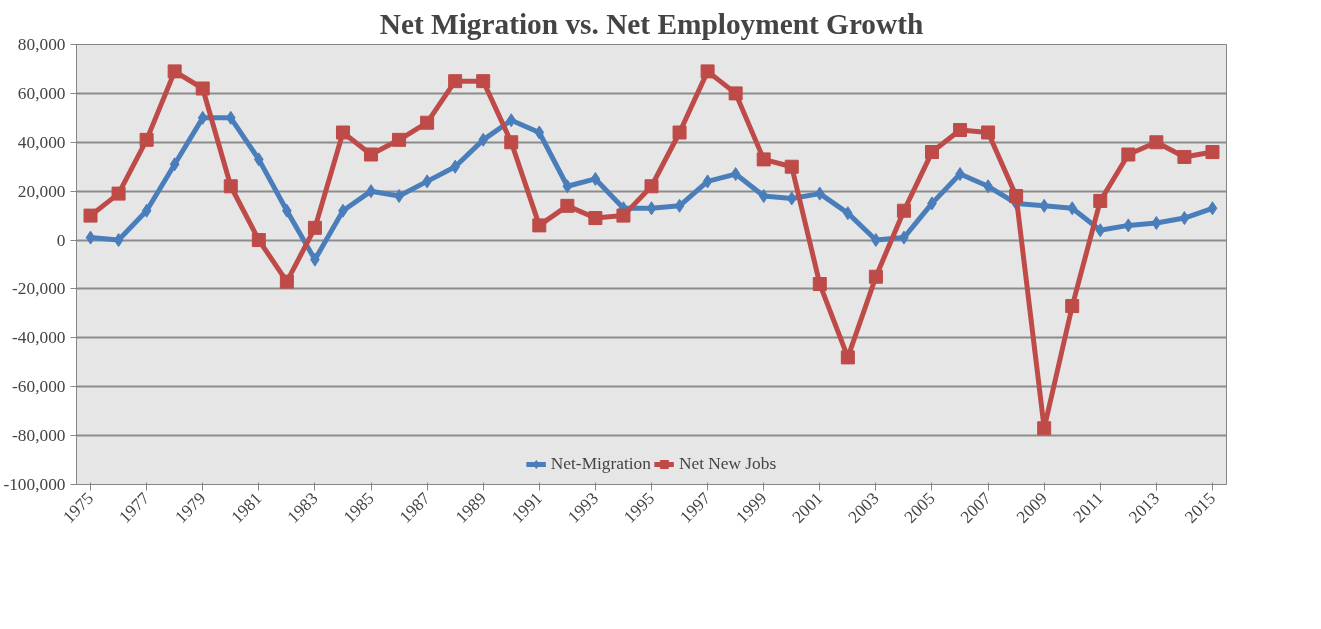  Describe the element at coordinates (41, 93) in the screenshot. I see `y-tick-label: 60,000` at that location.